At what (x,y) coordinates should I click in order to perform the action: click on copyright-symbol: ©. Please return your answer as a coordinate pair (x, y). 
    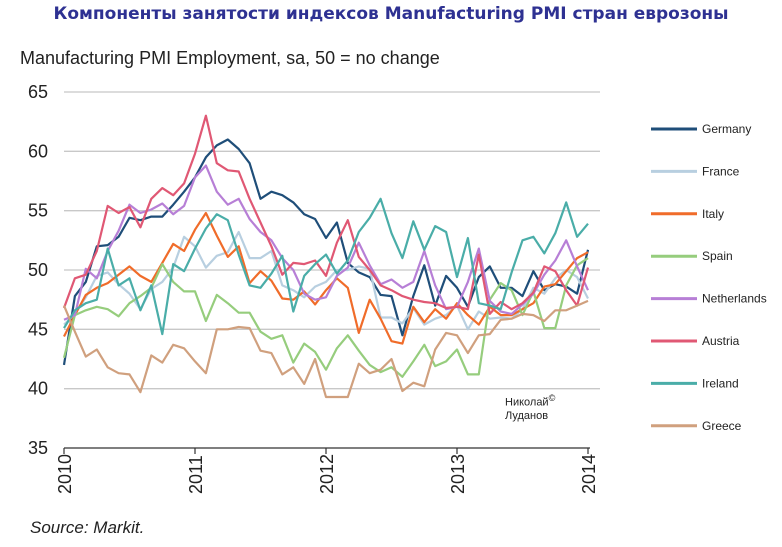
    Looking at the image, I should click on (552, 398).